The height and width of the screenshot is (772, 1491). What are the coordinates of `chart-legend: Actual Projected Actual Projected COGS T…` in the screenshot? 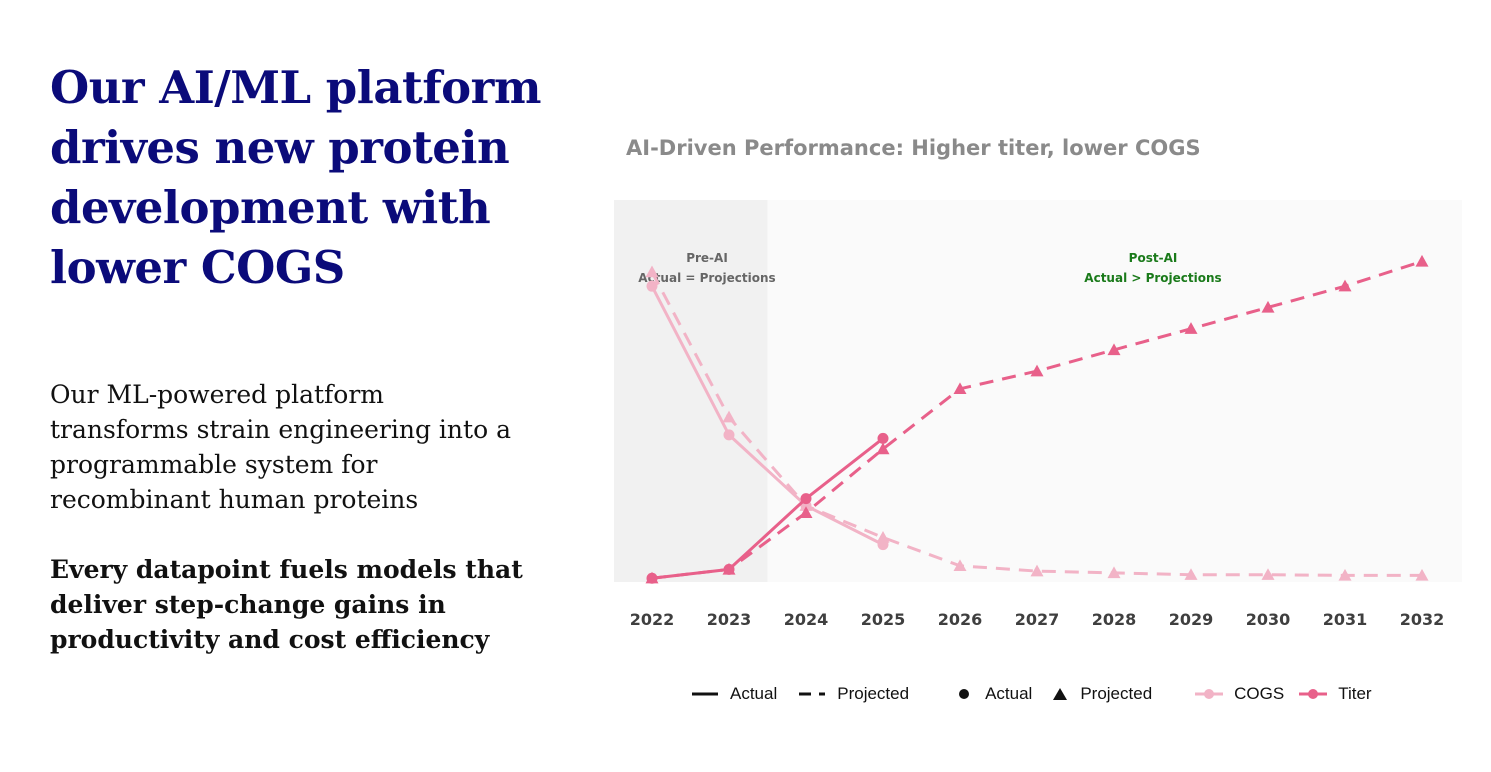 It's located at (1031, 694).